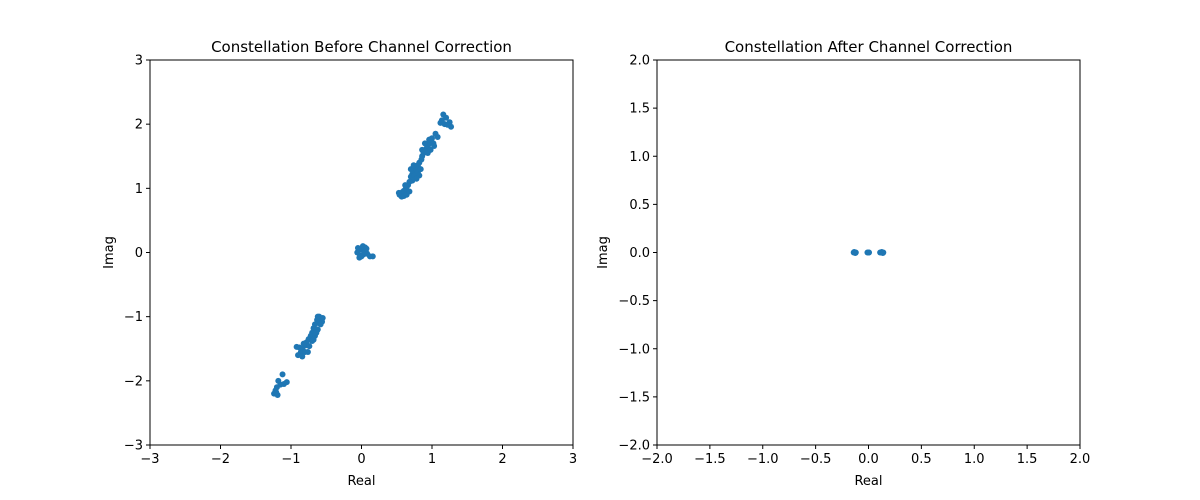 Image resolution: width=1200 pixels, height=500 pixels. I want to click on y-tick-label-before: 1, so click(139, 189).